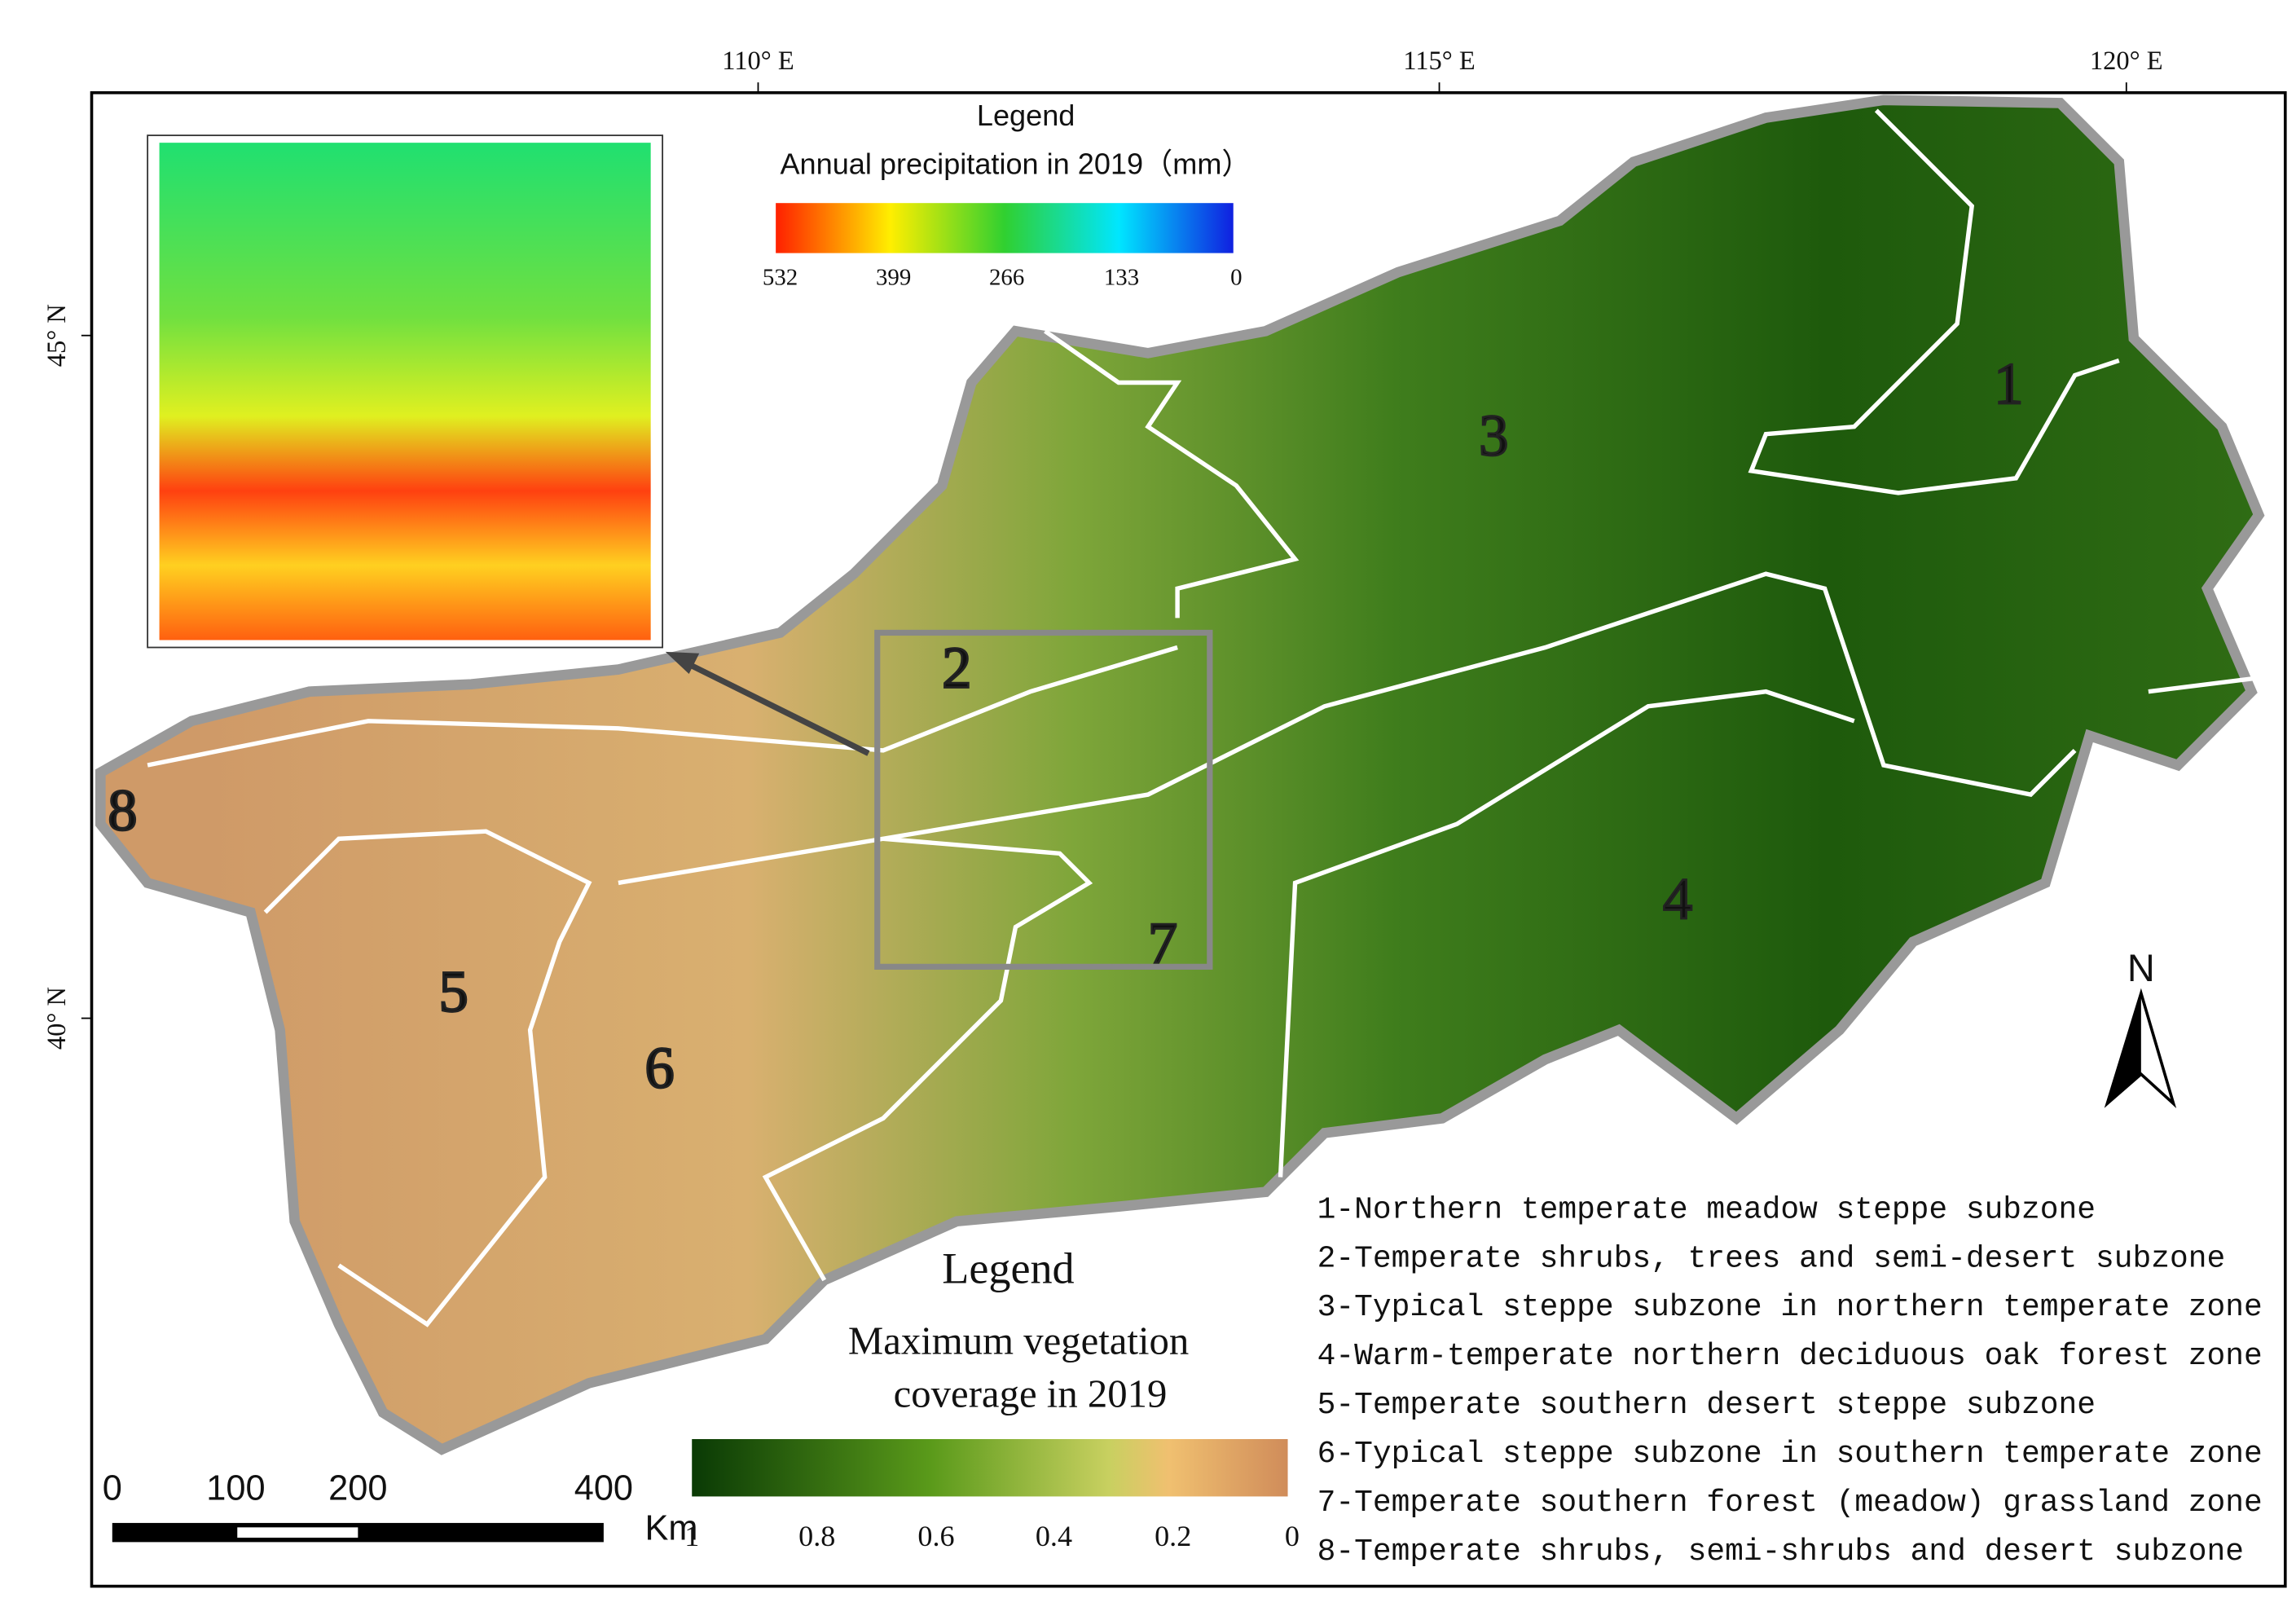 This screenshot has width=2296, height=1598. I want to click on zone-number: 4, so click(1678, 899).